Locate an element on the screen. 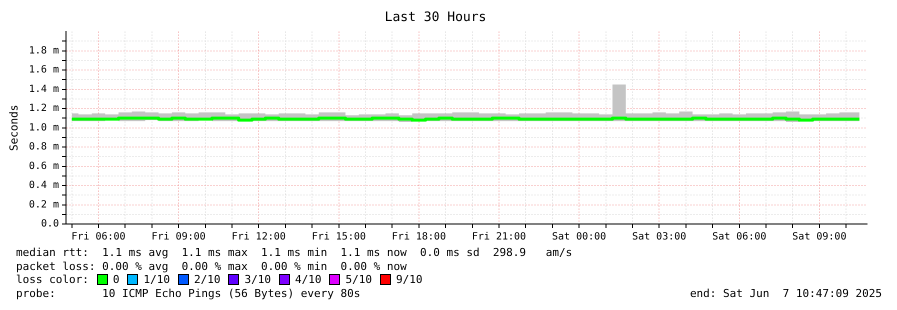 Image resolution: width=897 pixels, height=310 pixels. text: median rtt: 1.1 ms avg 1.1 ms max 1.1 ms min 1.1 ms now 0.0 ms sd 298.9 am/s is located at coordinates (294, 253).